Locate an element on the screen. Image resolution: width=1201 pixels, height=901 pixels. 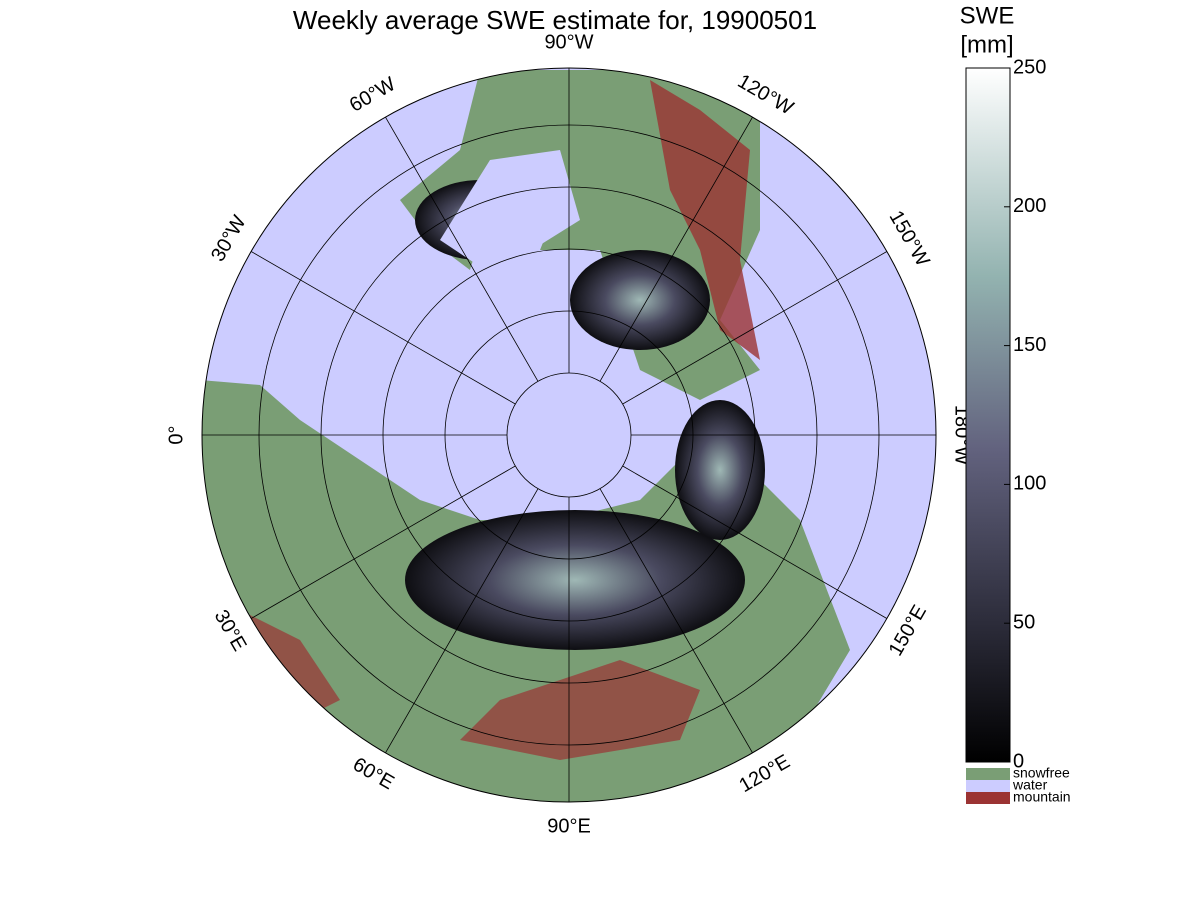
colorbar-axis: 0 50 100 150 200 250 is located at coordinates (1025, 414).